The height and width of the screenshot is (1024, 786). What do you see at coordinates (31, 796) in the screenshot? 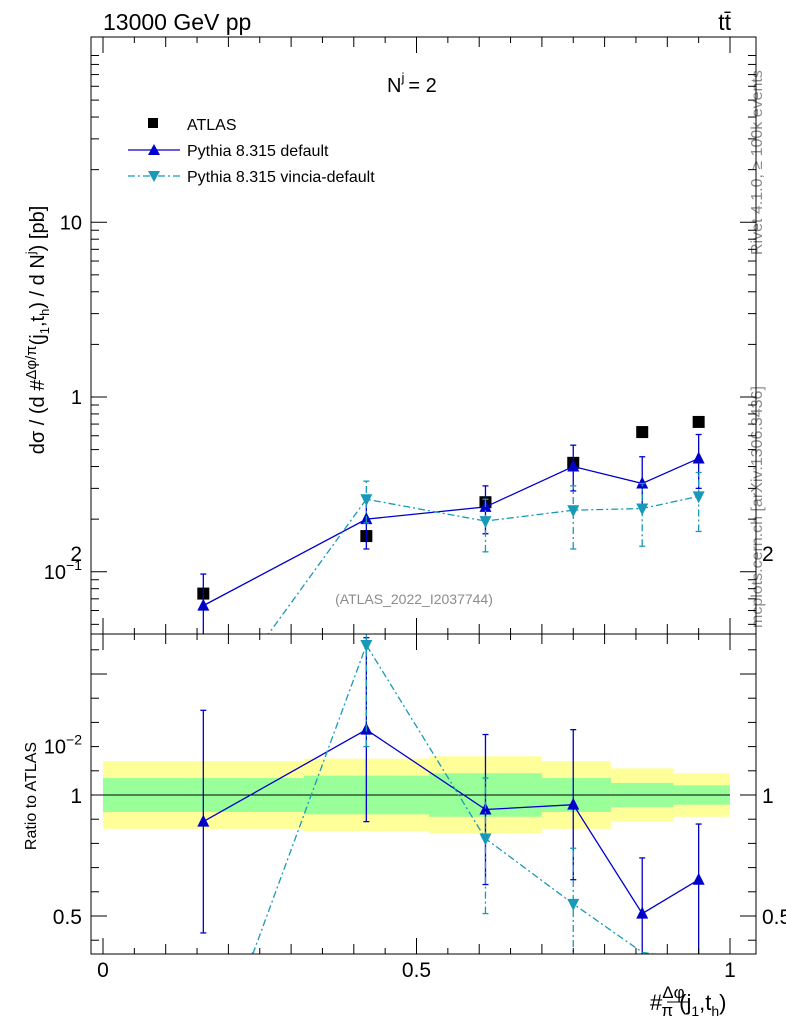
I see `ratio-y-axis-title: Ratio to ATLAS` at bounding box center [31, 796].